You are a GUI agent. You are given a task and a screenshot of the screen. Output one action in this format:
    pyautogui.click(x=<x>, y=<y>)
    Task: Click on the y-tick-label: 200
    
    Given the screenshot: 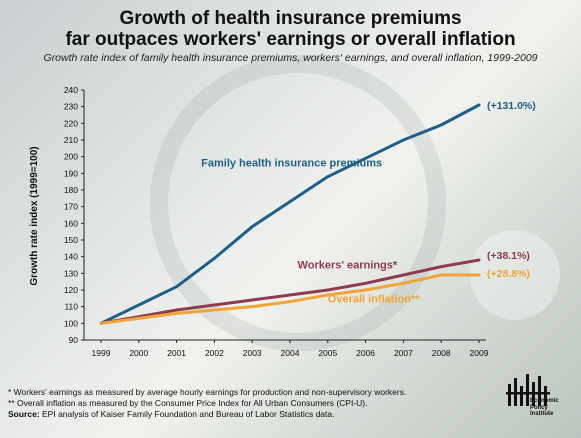 What is the action you would take?
    pyautogui.click(x=71, y=157)
    